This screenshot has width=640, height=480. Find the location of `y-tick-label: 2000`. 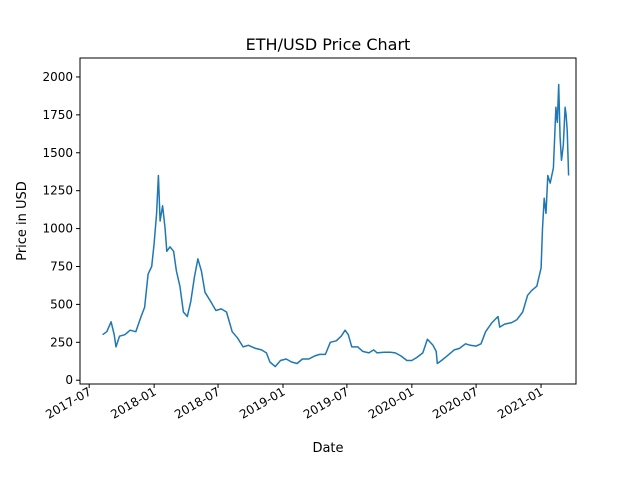

y-tick-label: 2000 is located at coordinates (57, 77).